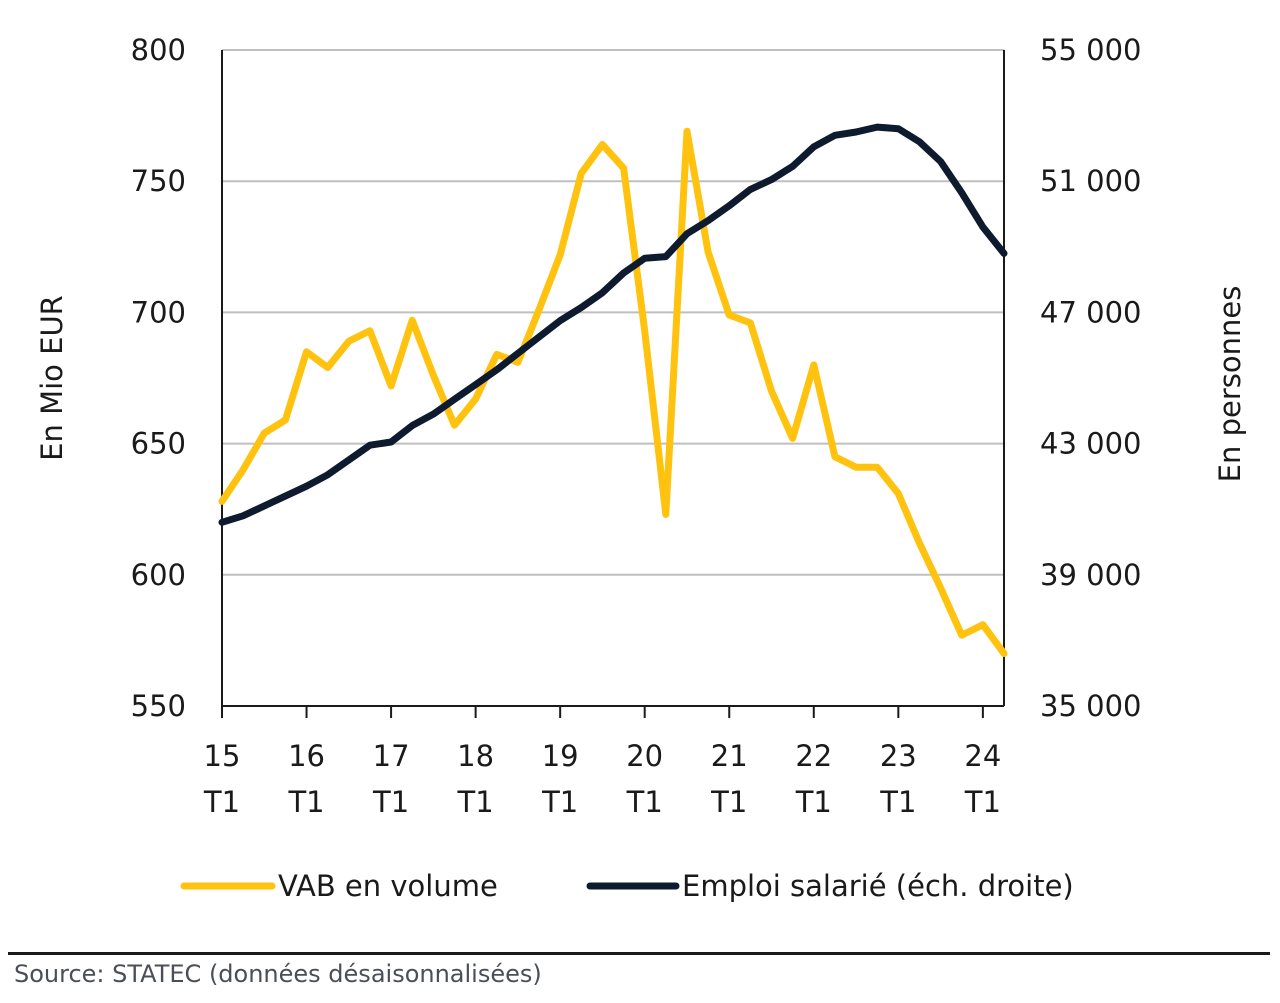 This screenshot has width=1280, height=1003. What do you see at coordinates (475, 756) in the screenshot?
I see `x-tick-label-year: 18` at bounding box center [475, 756].